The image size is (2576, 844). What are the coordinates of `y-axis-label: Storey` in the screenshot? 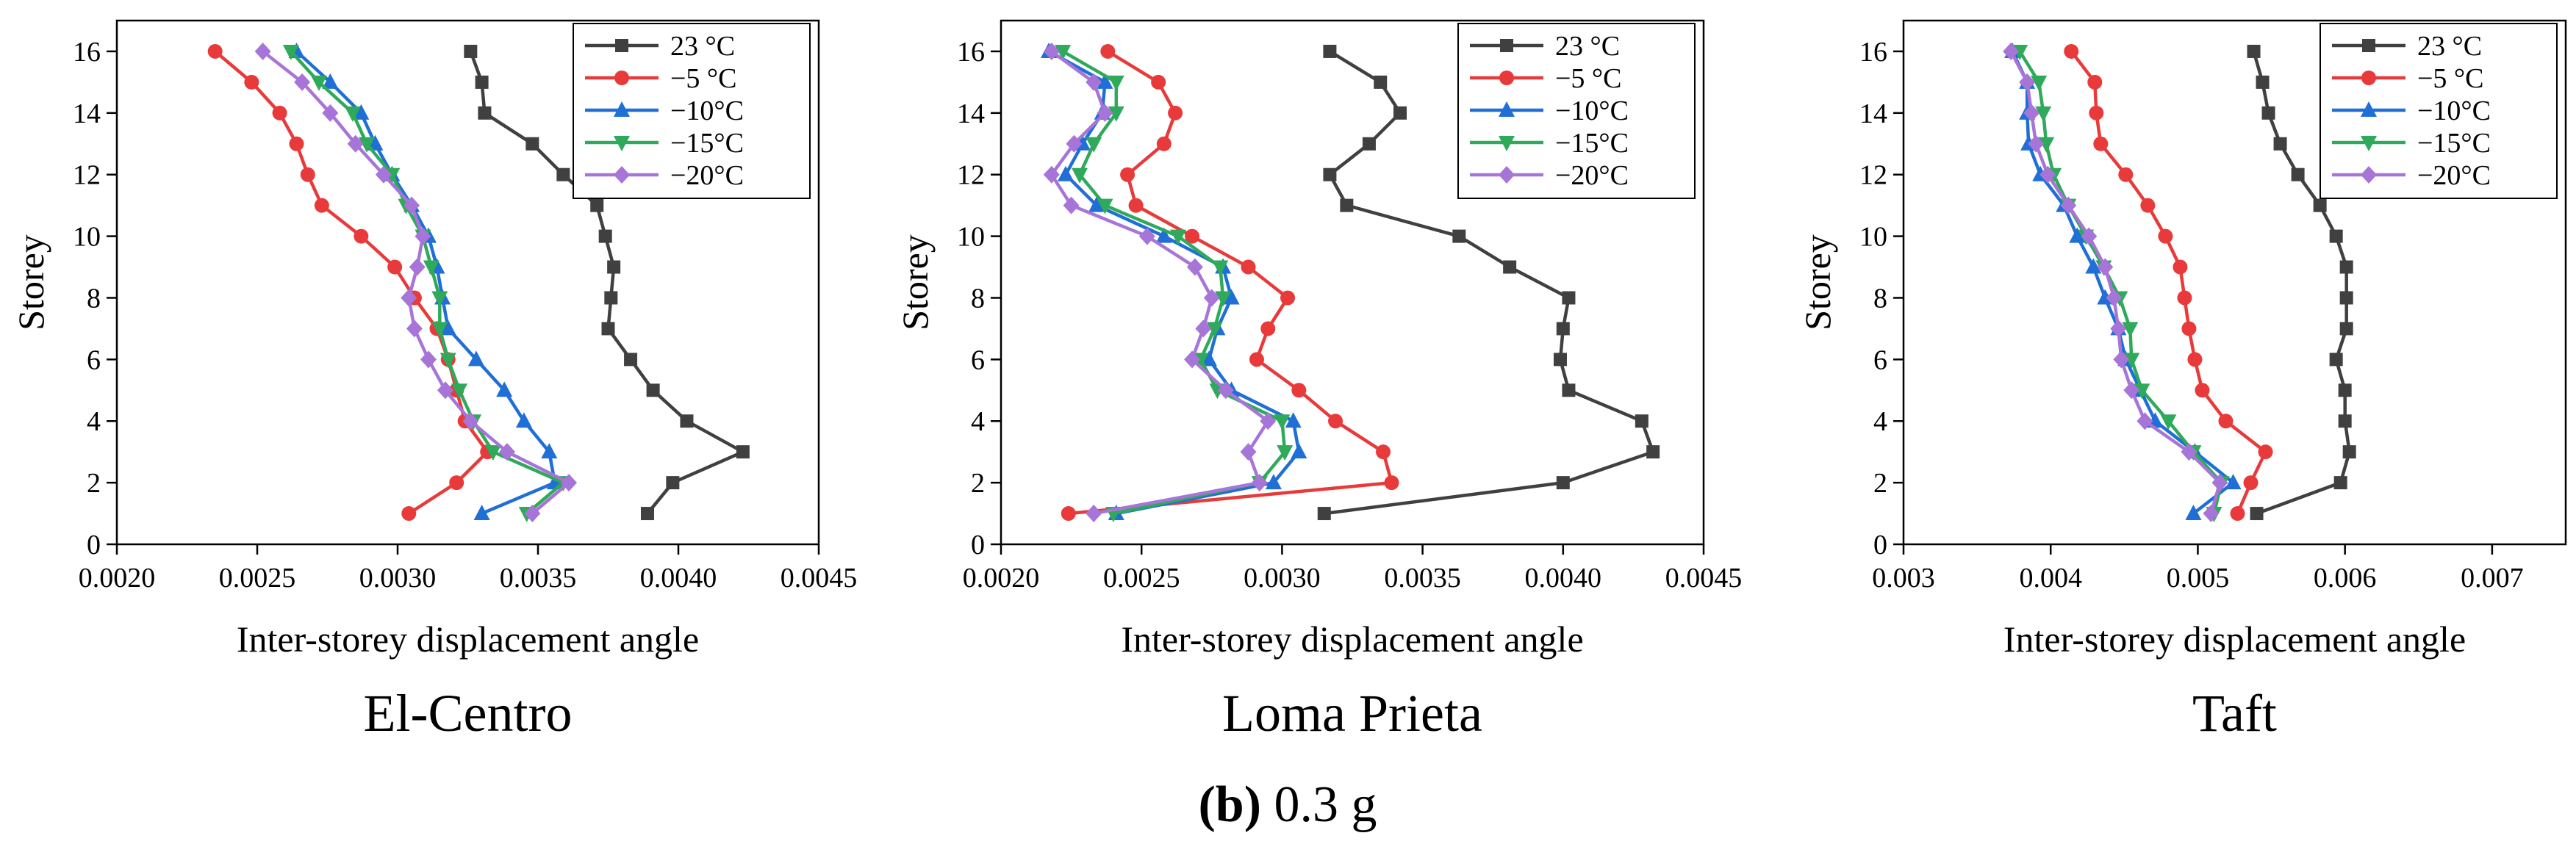 It's located at (1817, 282).